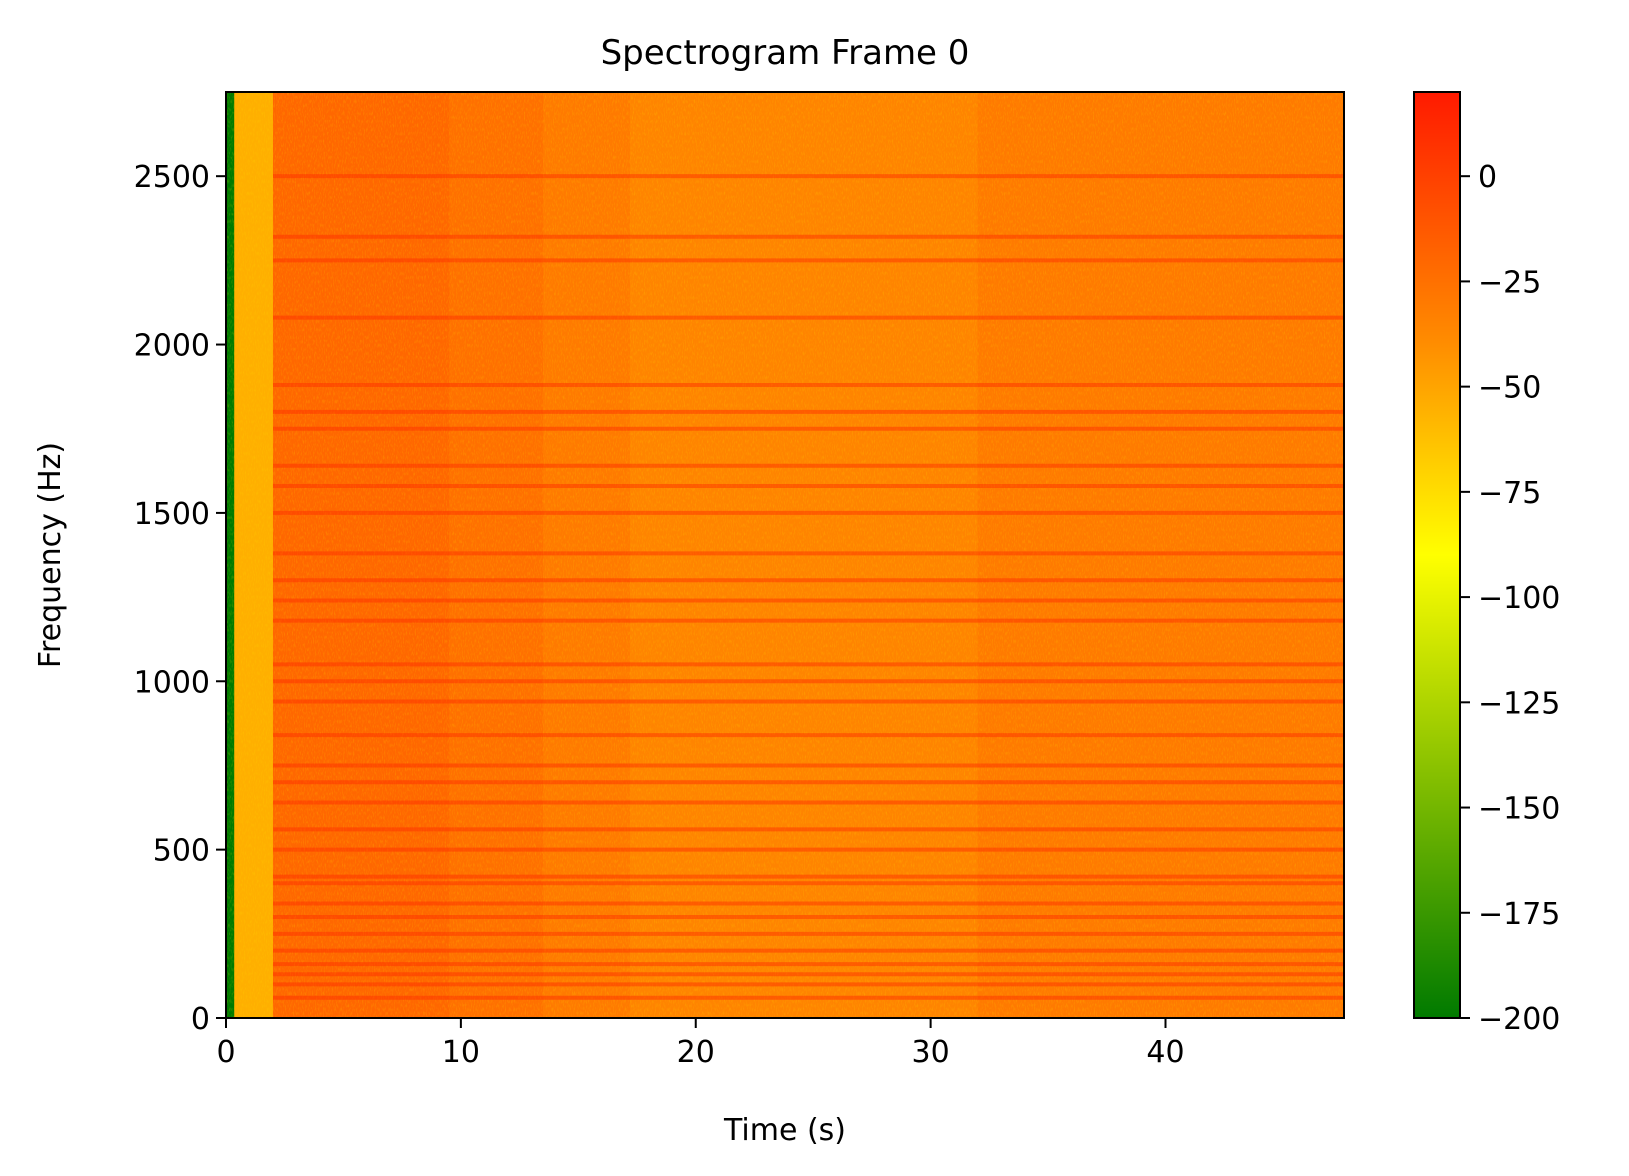 The height and width of the screenshot is (1176, 1629). What do you see at coordinates (931, 1052) in the screenshot?
I see `x-tick-label: 30` at bounding box center [931, 1052].